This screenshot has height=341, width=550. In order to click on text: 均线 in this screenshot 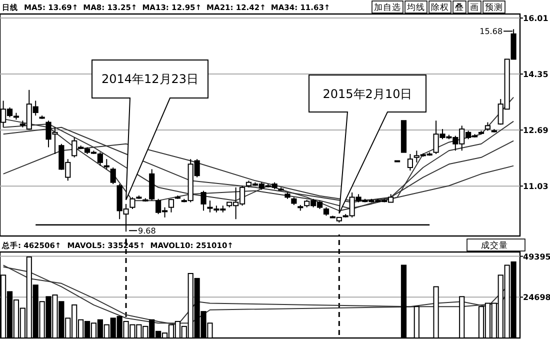, I will do `click(415, 7)`.